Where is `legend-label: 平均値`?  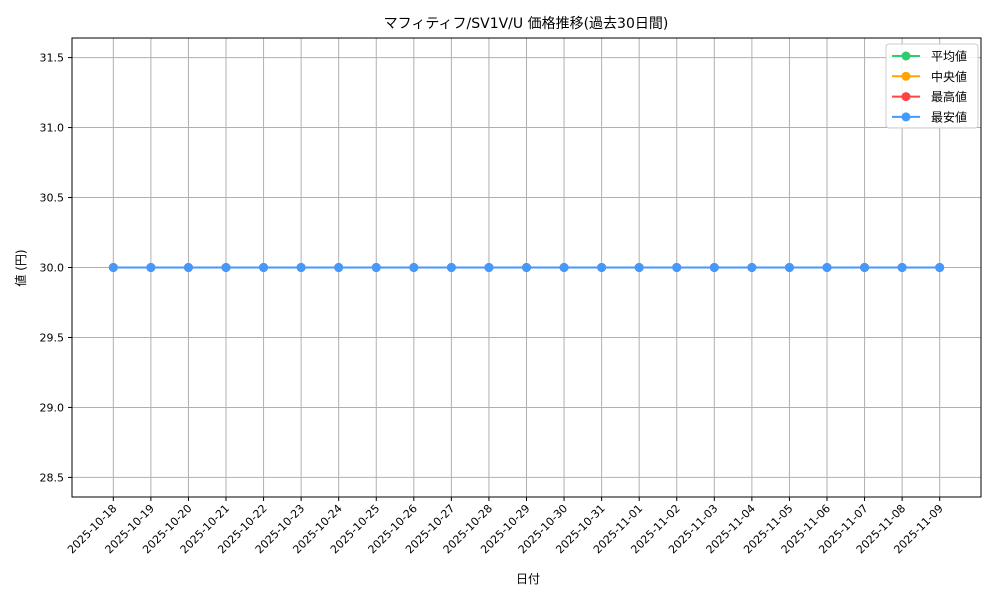 legend-label: 平均値 is located at coordinates (949, 56).